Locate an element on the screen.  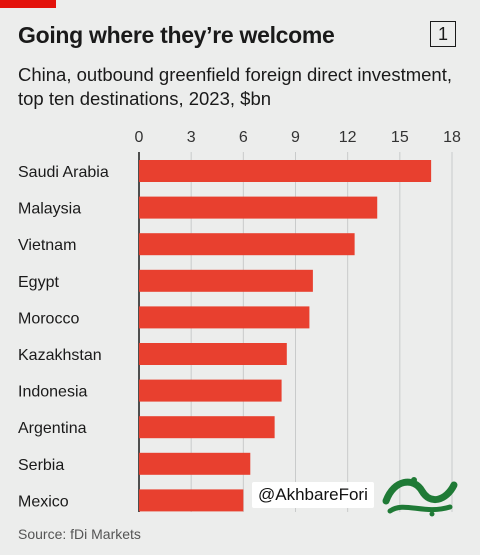
bar-kazakhstan is located at coordinates (213, 354).